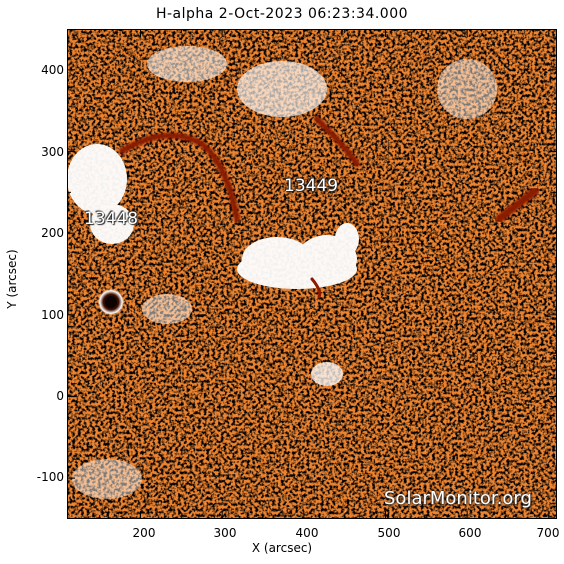  I want to click on x-axis-label: X (arcsec), so click(282, 548).